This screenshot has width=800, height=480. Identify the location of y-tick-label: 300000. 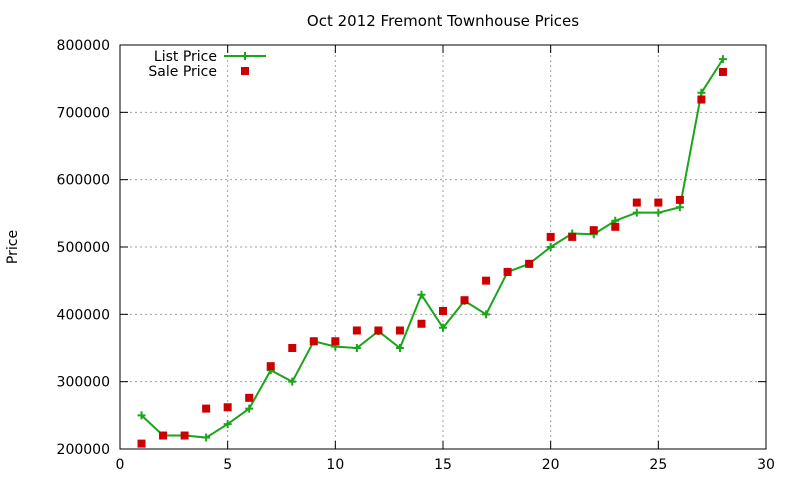
(83, 383).